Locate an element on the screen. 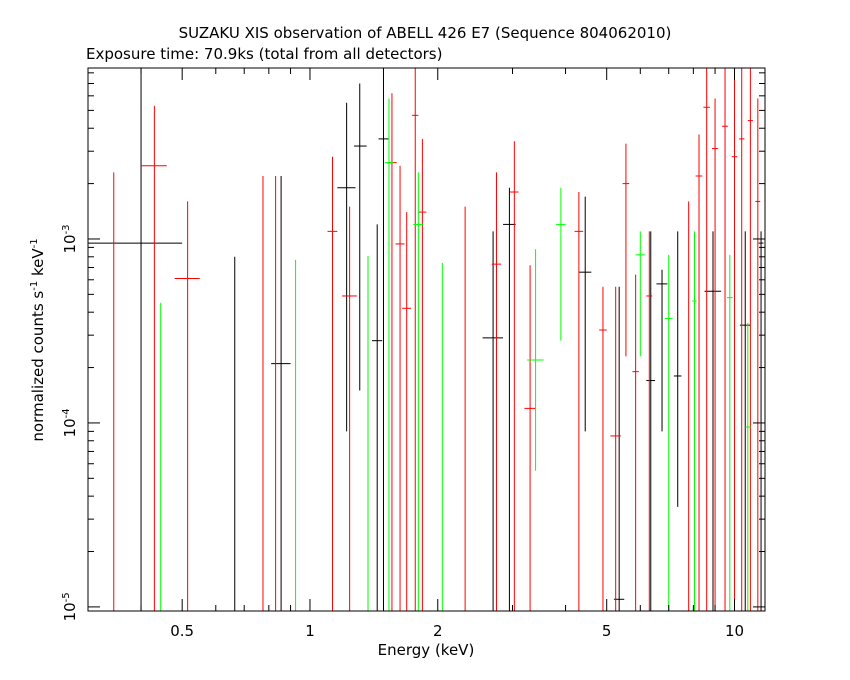  x-tick-label: 2 is located at coordinates (438, 631).